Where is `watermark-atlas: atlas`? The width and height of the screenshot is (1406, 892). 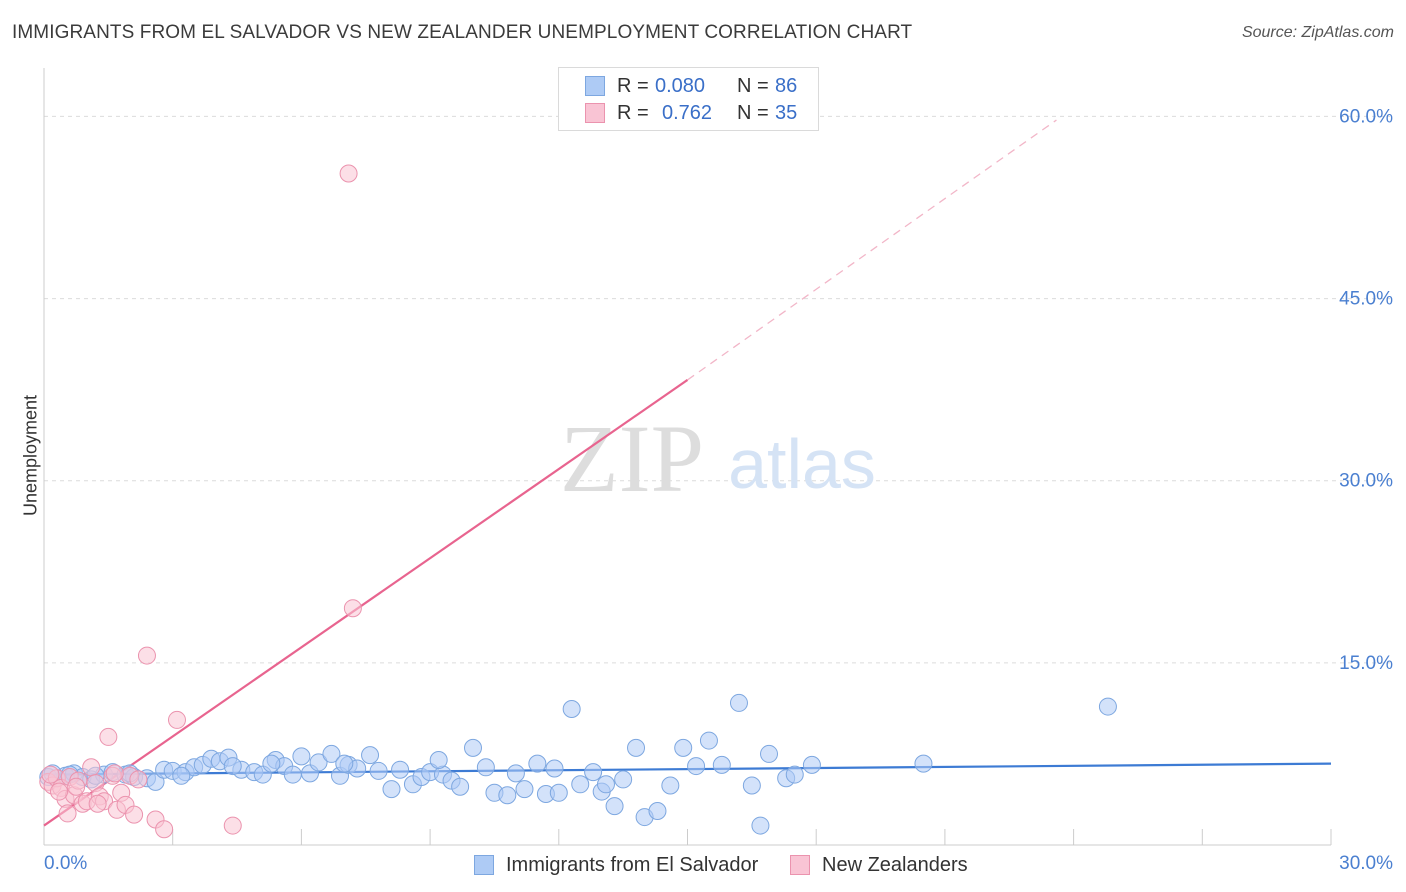 watermark-atlas: atlas is located at coordinates (802, 464).